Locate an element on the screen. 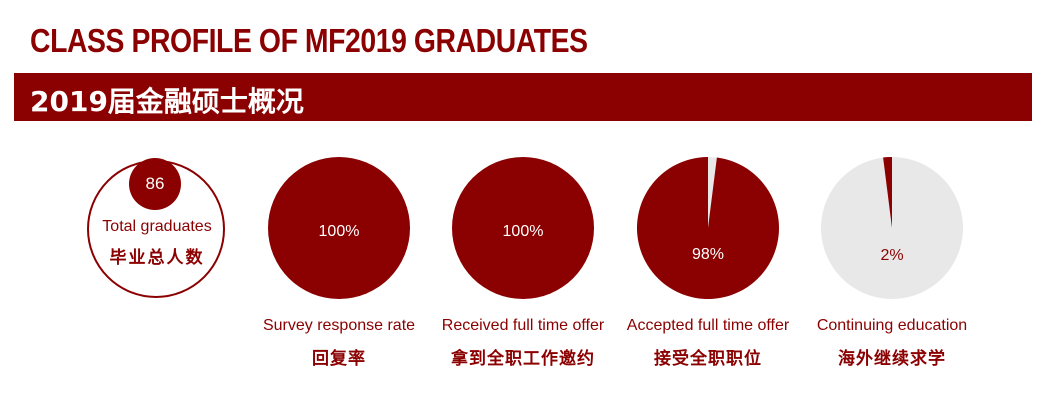 The width and height of the screenshot is (1041, 419). pie-caption-cn: 海外继续求学 is located at coordinates (892, 359).